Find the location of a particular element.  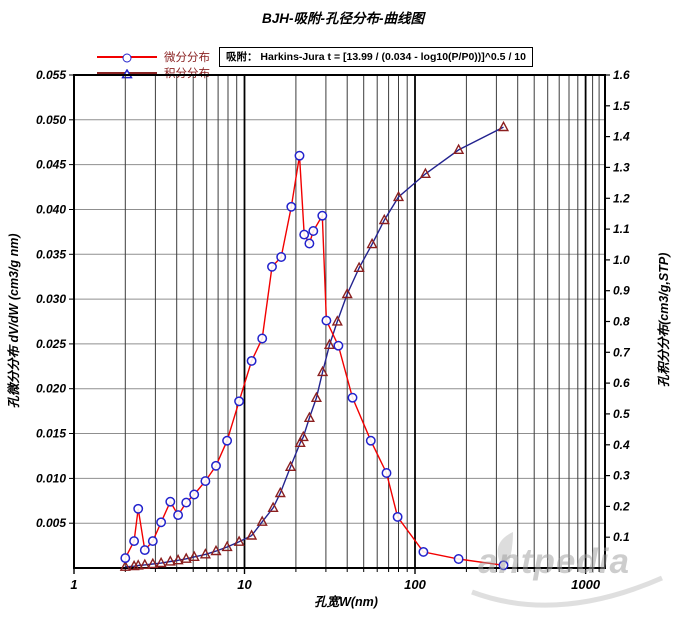

svg-text: 0.9 is located at coordinates (621, 291).